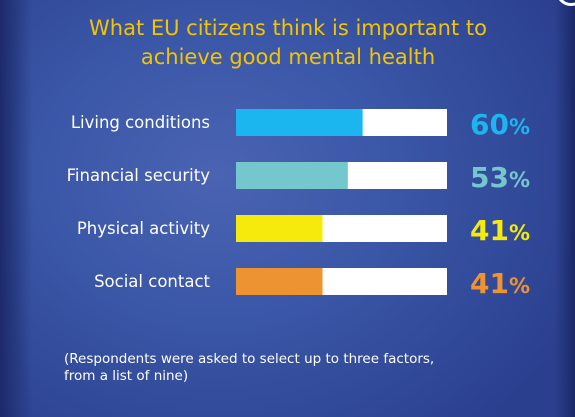 This screenshot has height=417, width=575. What do you see at coordinates (152, 281) in the screenshot?
I see `category-label-social-contact: Social contact` at bounding box center [152, 281].